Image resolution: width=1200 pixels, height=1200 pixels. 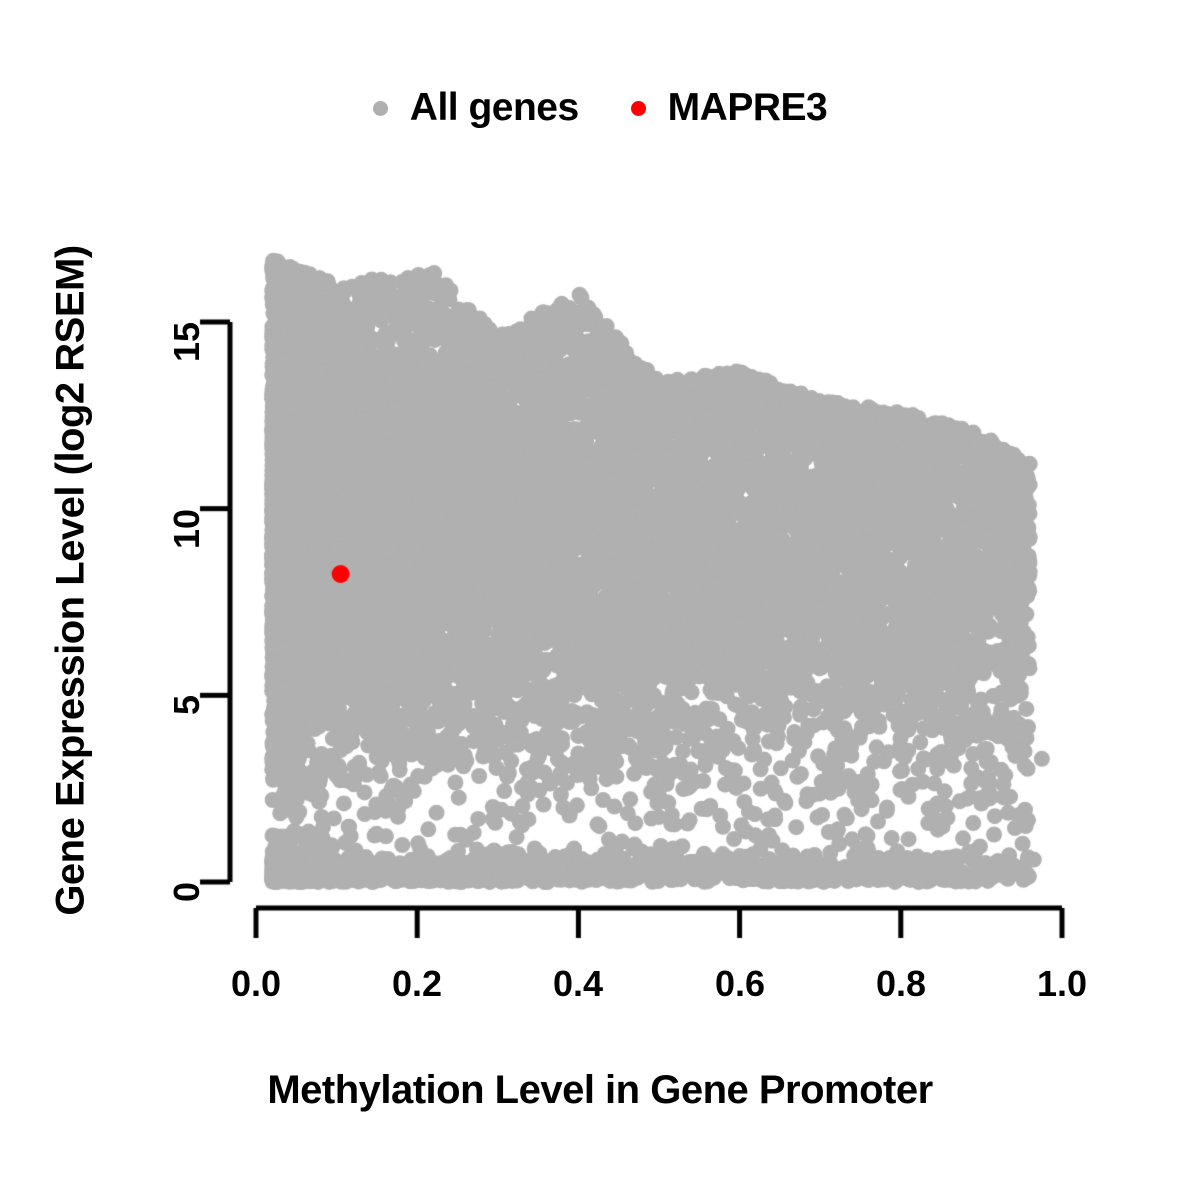 I want to click on y-axis-title: Gene Expression Level (log2 RSEM), so click(x=70, y=580).